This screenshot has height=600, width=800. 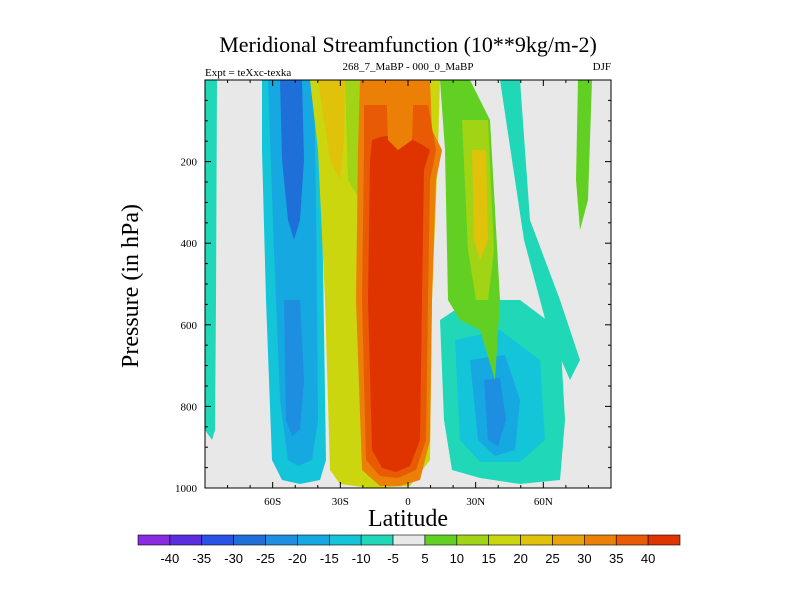 What do you see at coordinates (211, 260) in the screenshot?
I see `contour-region-farsouth` at bounding box center [211, 260].